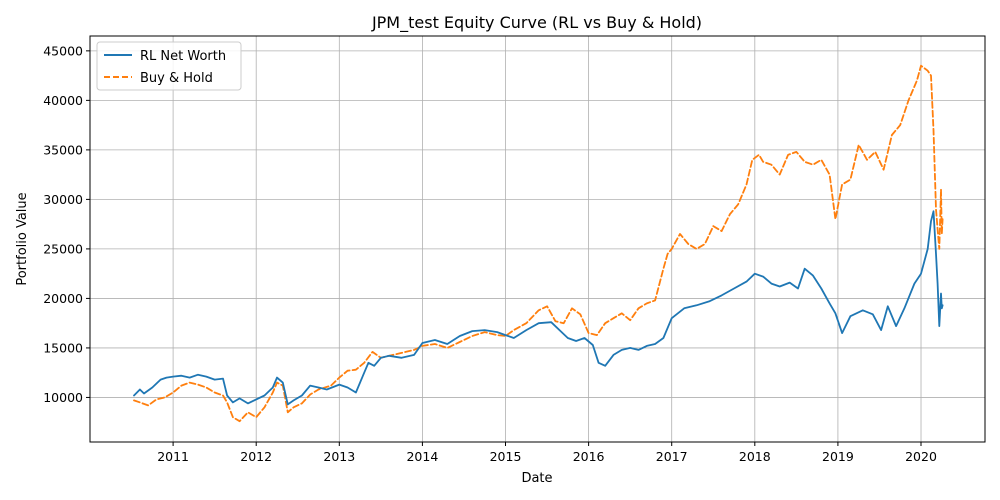 Image resolution: width=1000 pixels, height=500 pixels. Describe the element at coordinates (536, 23) in the screenshot. I see `chart-title: JPM_test Equity Curve (RL vs Buy & Hold)` at that location.